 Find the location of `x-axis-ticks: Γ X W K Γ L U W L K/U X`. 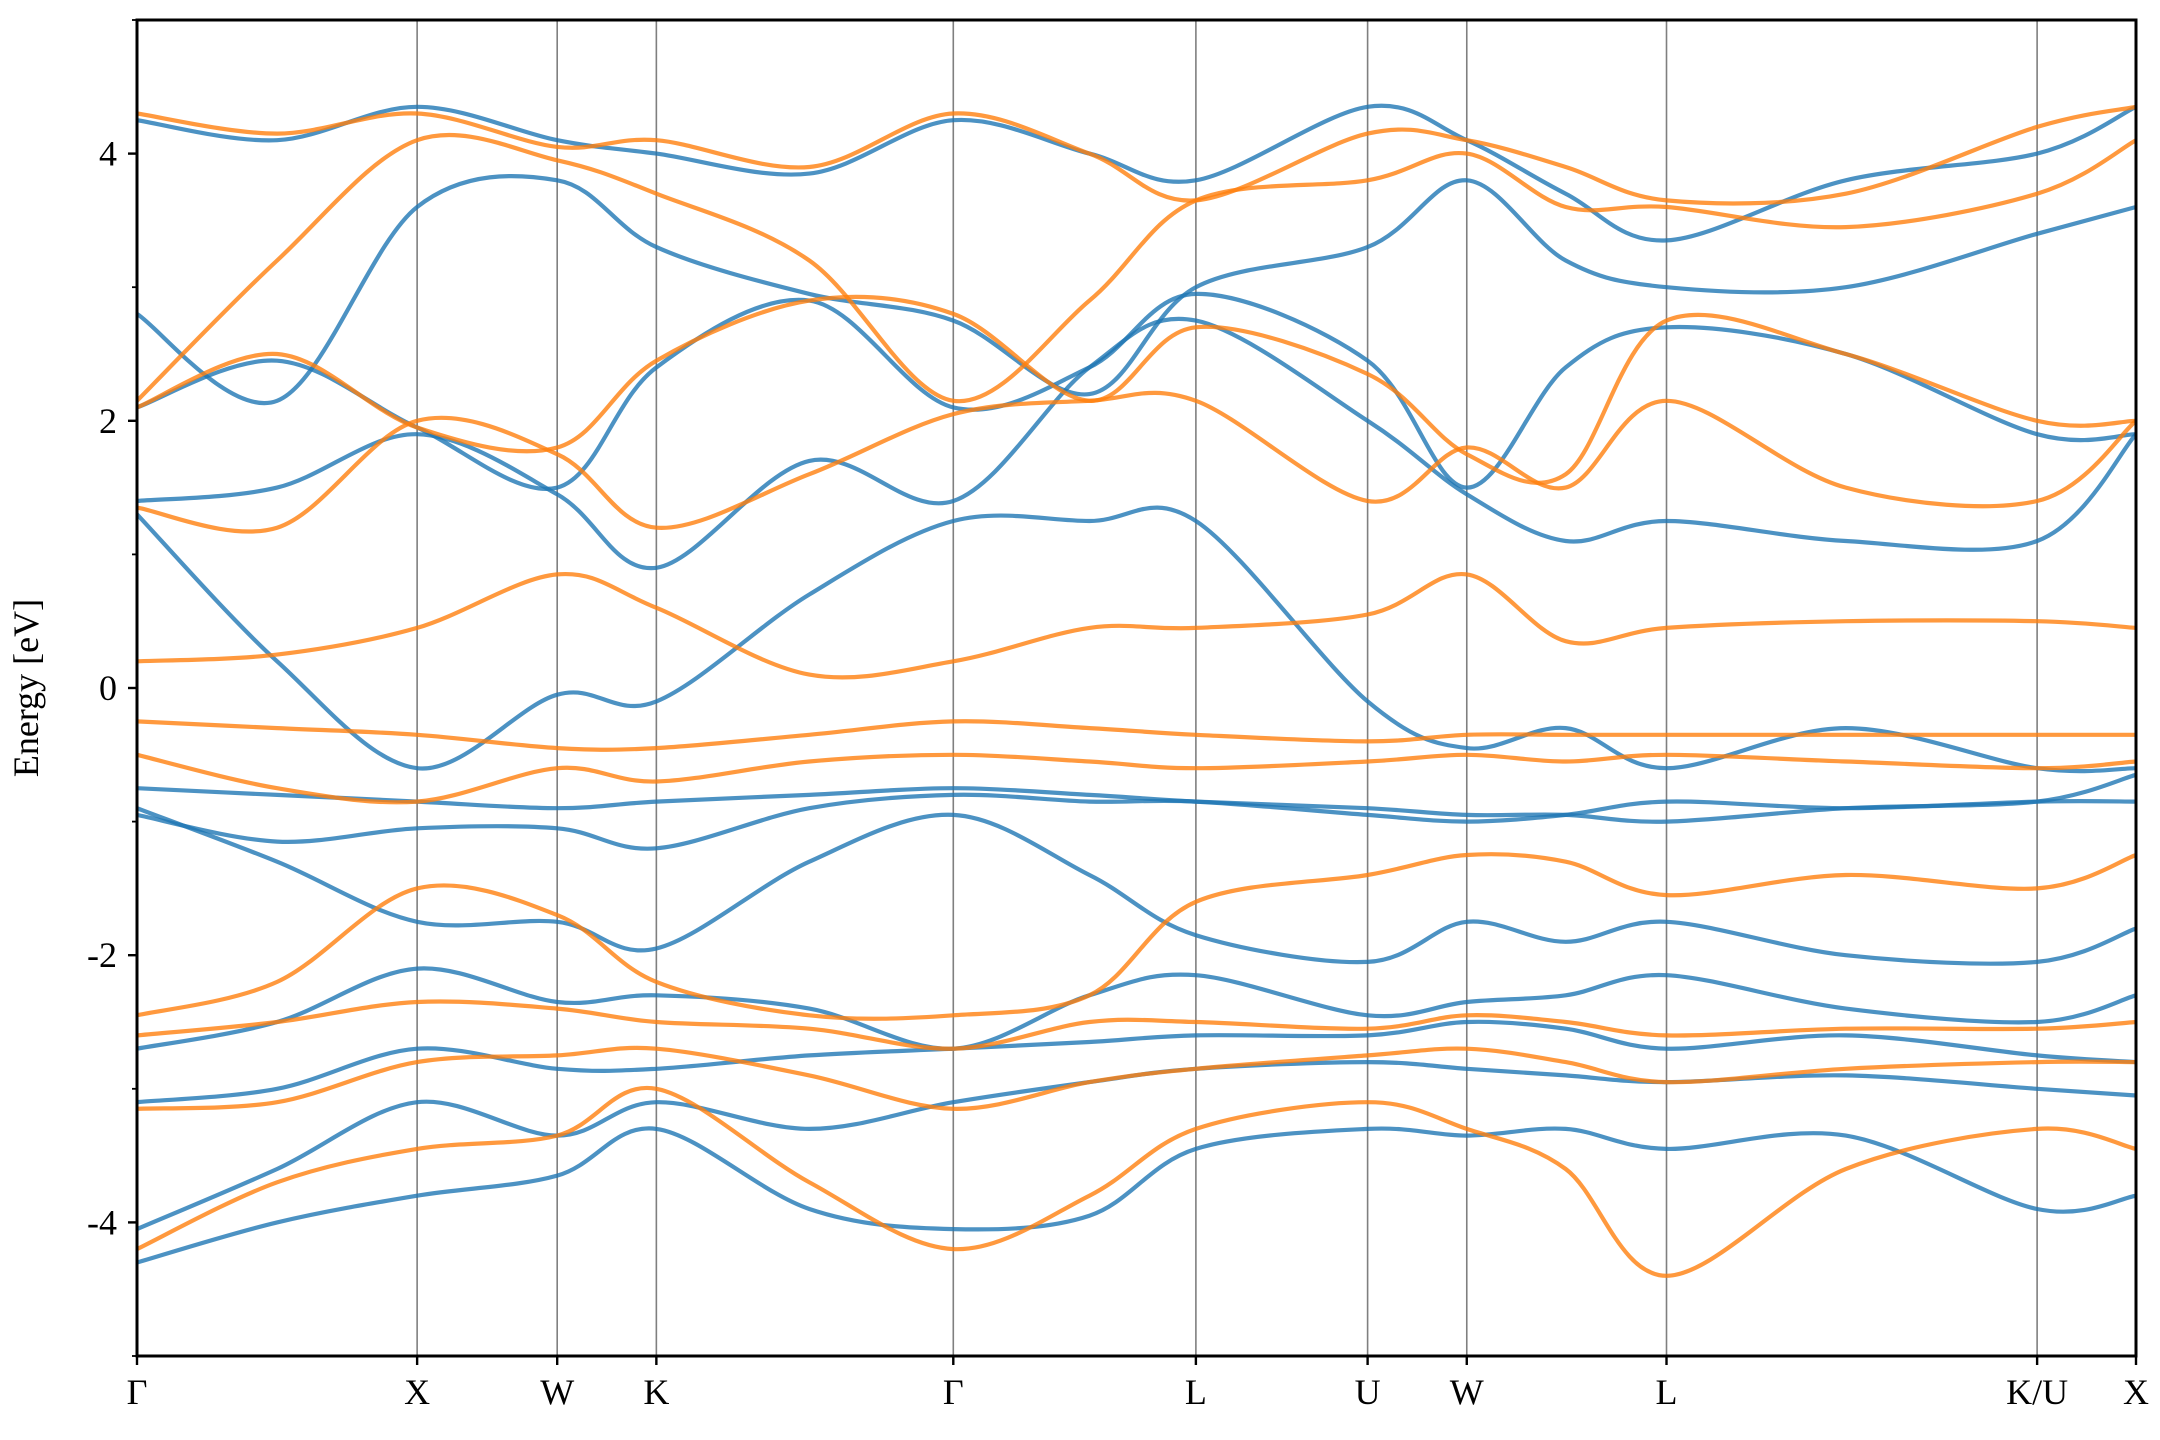

x-axis-ticks: Γ X W K Γ L U W L K/U X is located at coordinates (1138, 1384).